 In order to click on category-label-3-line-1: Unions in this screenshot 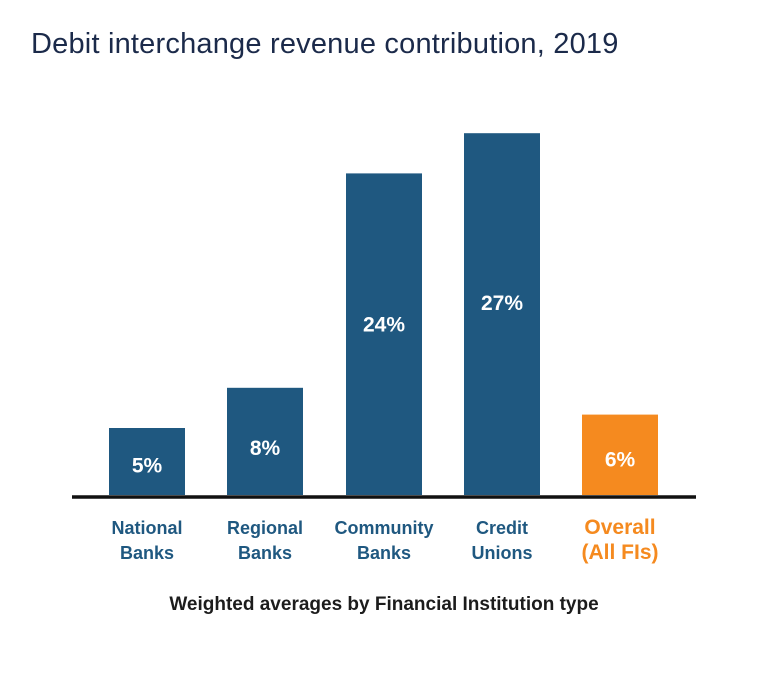, I will do `click(502, 553)`.